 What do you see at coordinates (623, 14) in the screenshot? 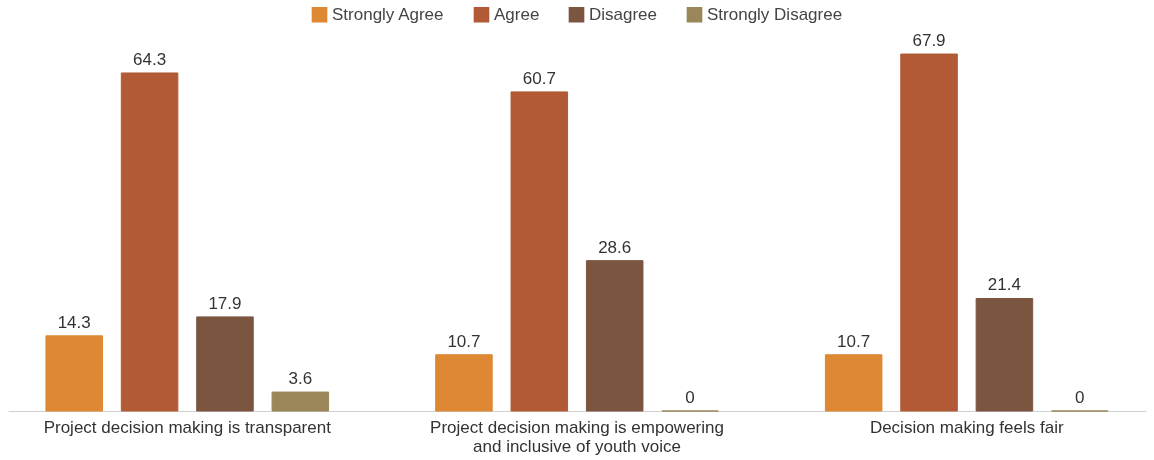
I see `legend-label: Disagree` at bounding box center [623, 14].